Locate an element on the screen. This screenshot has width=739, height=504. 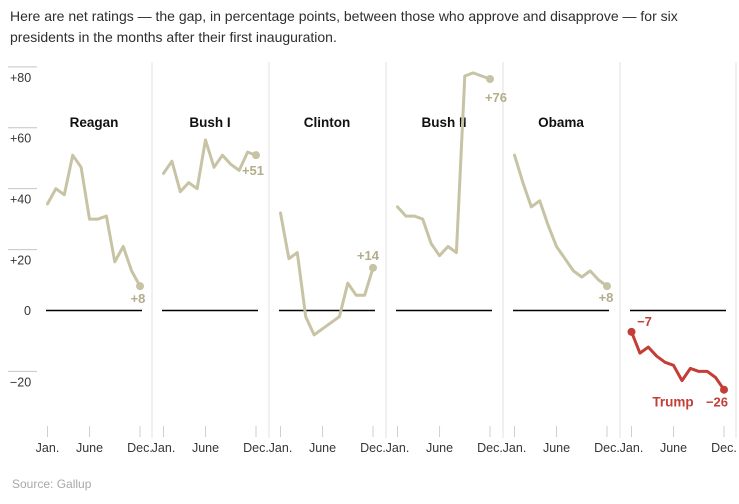
panel-title-reagan: Reagan is located at coordinates (94, 122).